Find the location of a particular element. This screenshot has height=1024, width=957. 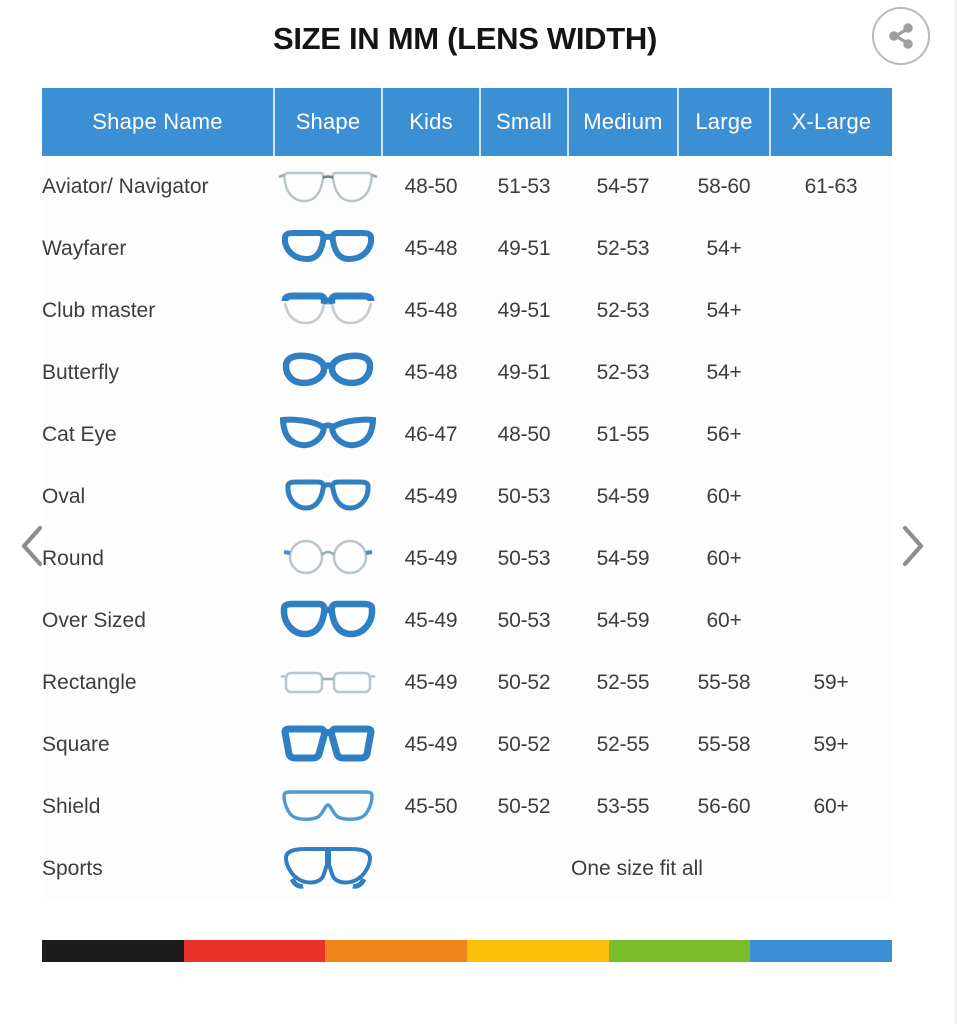

right-edge-divider is located at coordinates (956, 512).